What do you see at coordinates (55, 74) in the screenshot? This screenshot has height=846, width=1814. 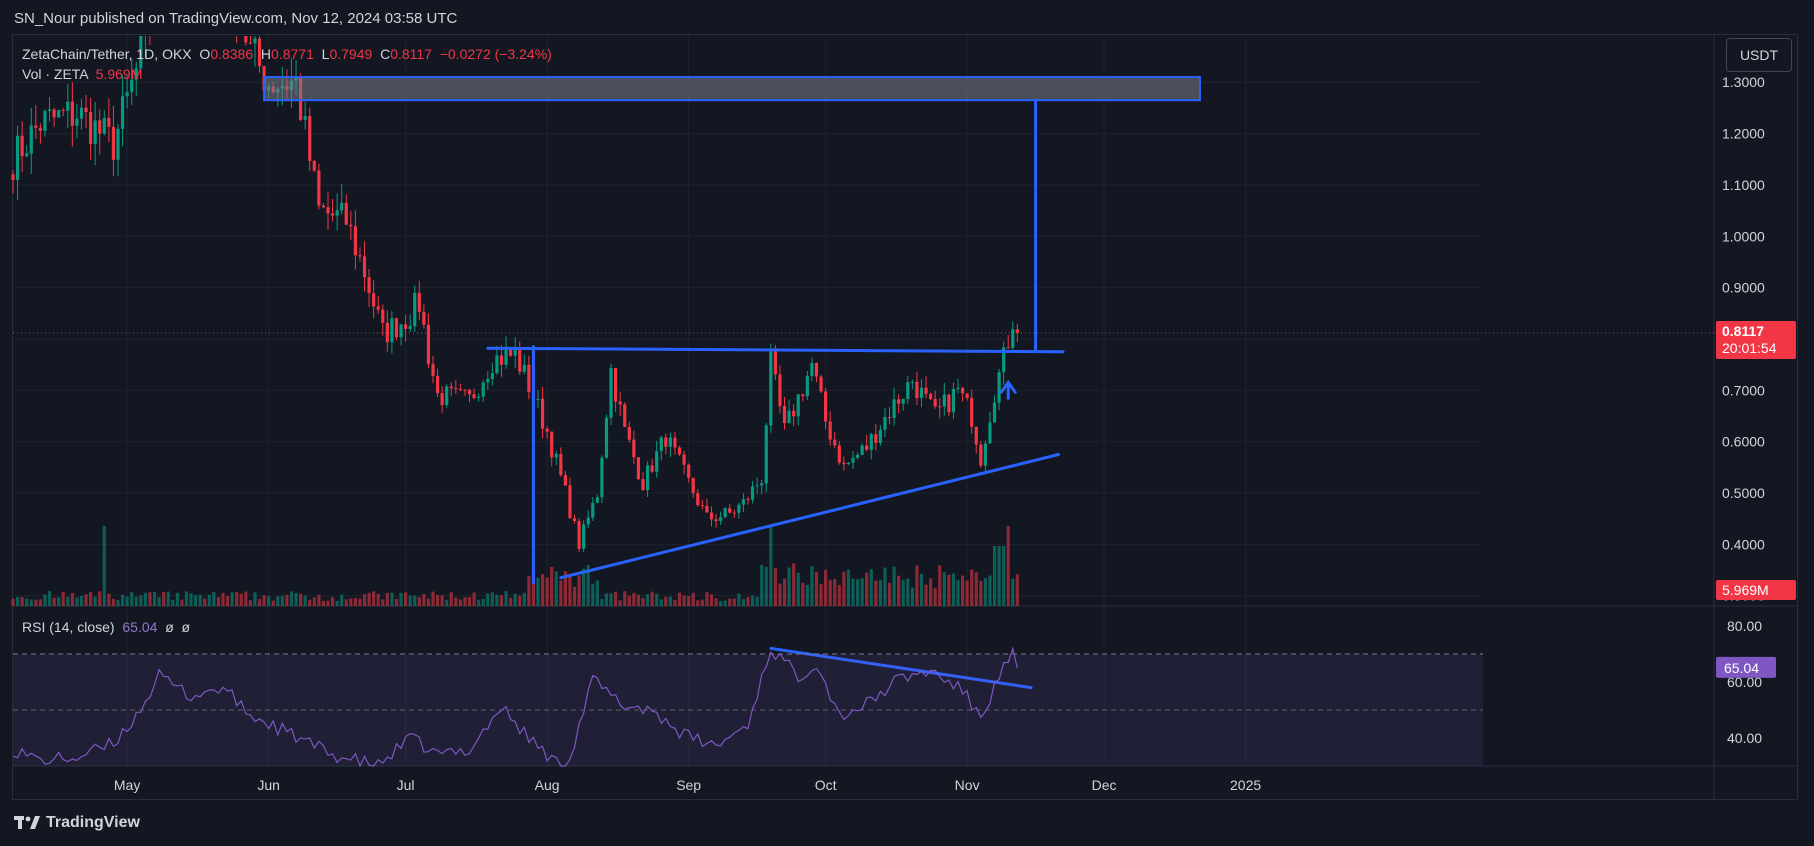 I see `volume-label: Vol · ZETA` at bounding box center [55, 74].